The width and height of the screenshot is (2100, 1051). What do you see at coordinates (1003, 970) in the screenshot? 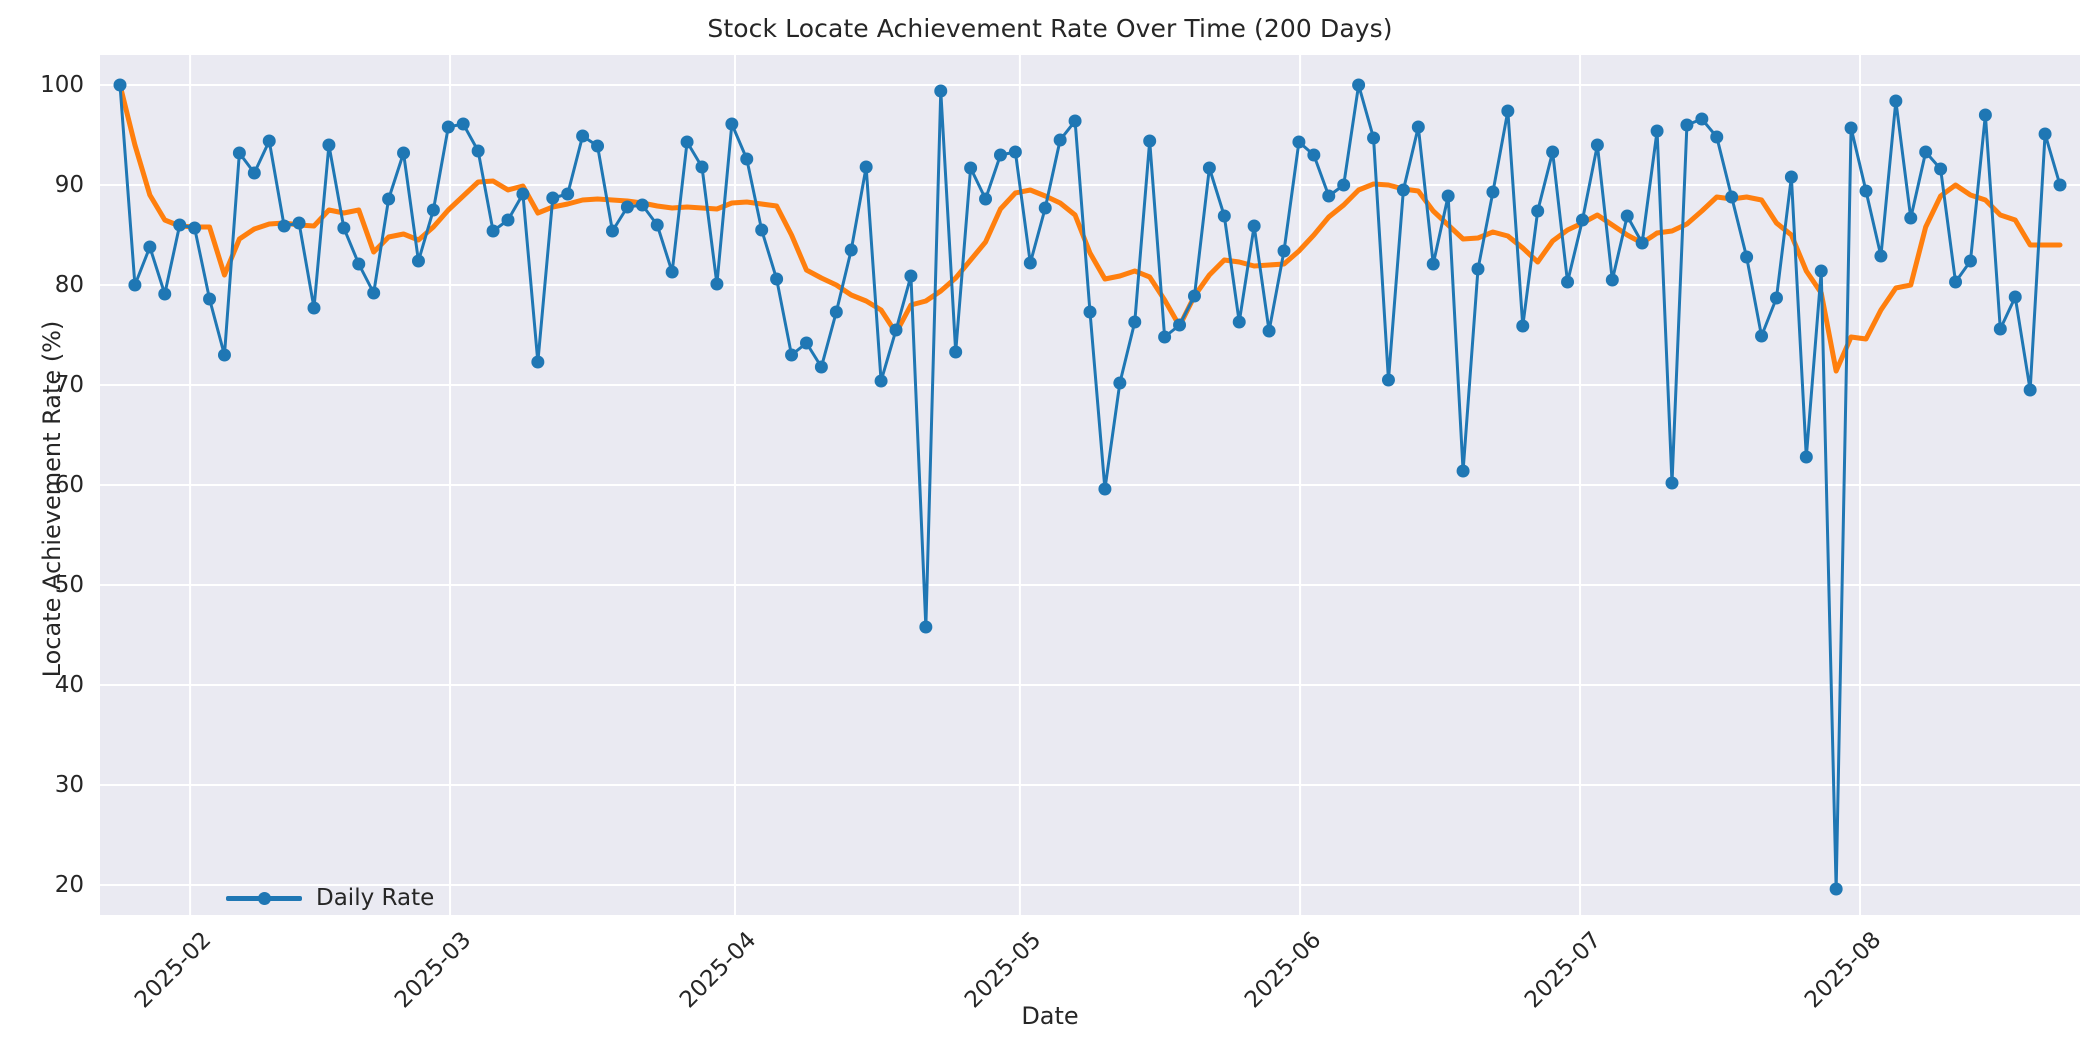
I see `x-axis-tick-label: 2025-05` at bounding box center [1003, 970].